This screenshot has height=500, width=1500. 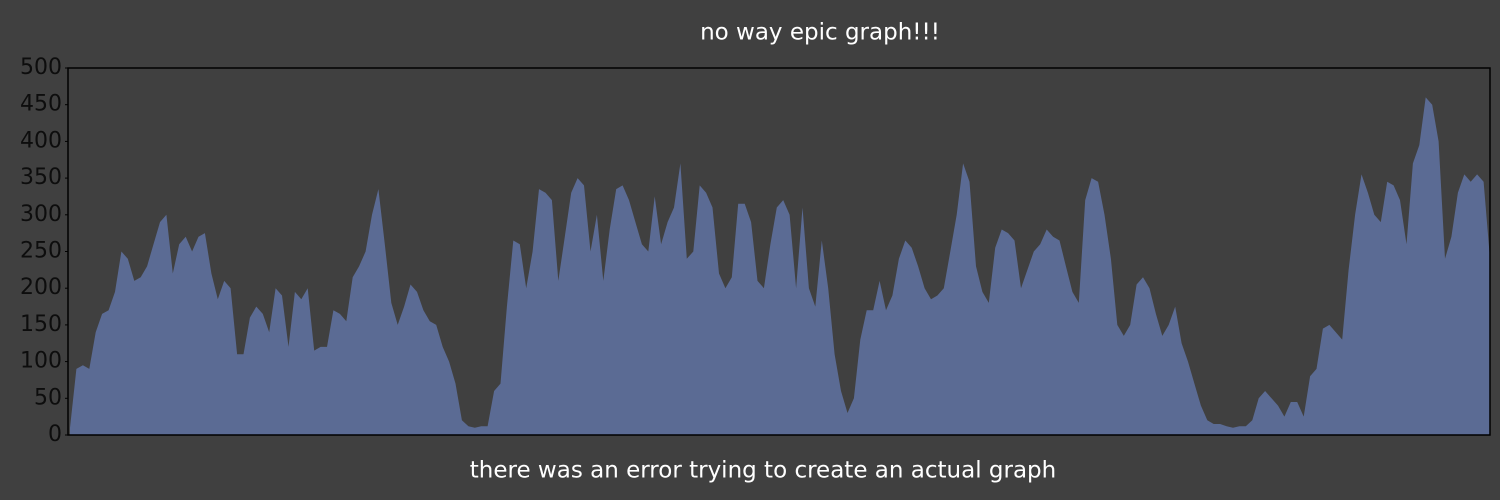 What do you see at coordinates (41, 251) in the screenshot?
I see `y-tick-label: 250` at bounding box center [41, 251].